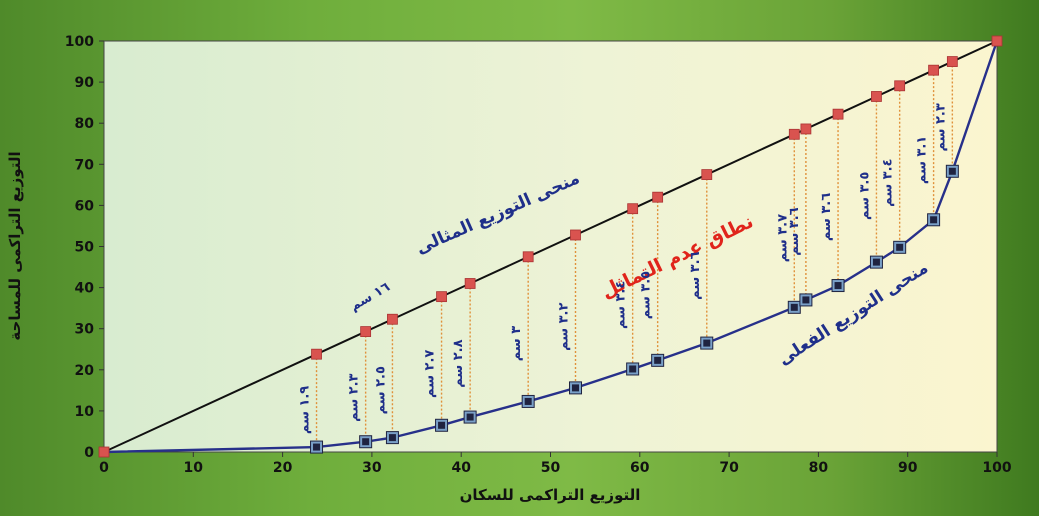 Image resolution: width=1039 pixels, height=516 pixels. Describe the element at coordinates (85, 165) in the screenshot. I see `y-tick-label: 70` at that location.